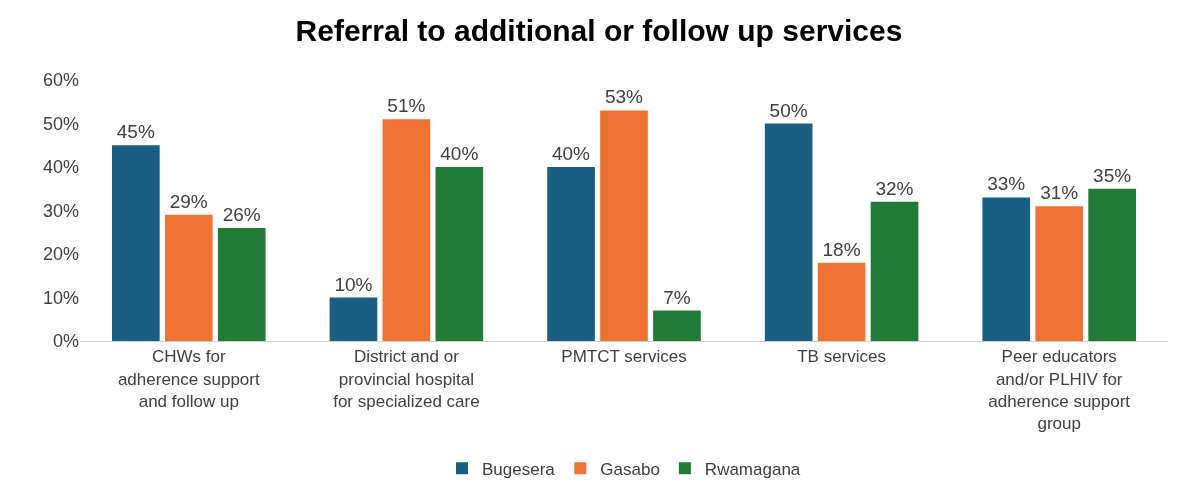 Image resolution: width=1198 pixels, height=501 pixels. I want to click on data-label: 50%, so click(788, 110).